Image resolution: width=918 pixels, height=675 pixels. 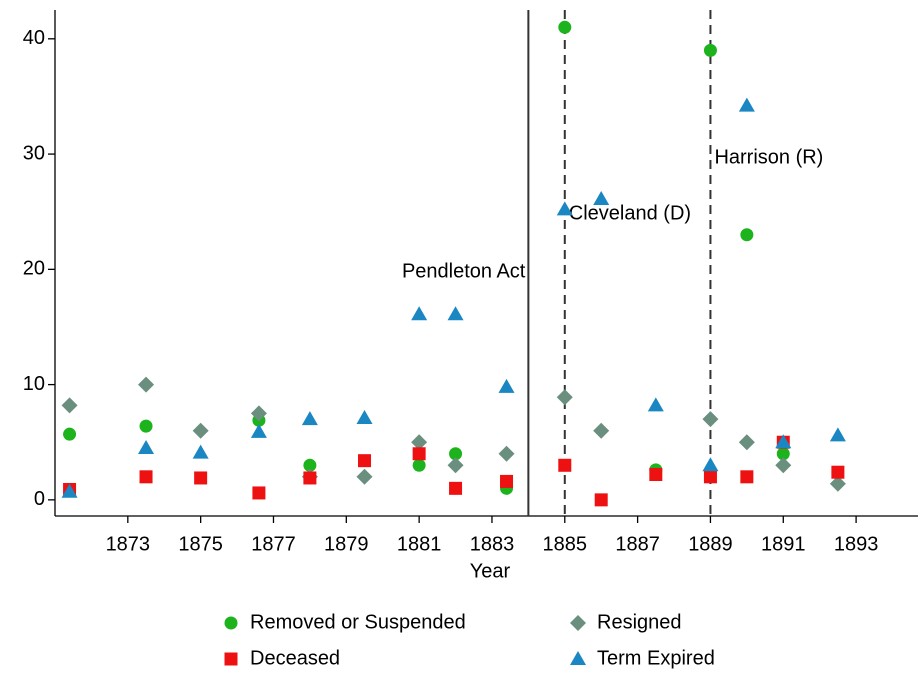 What do you see at coordinates (768, 157) in the screenshot?
I see `annotation: Harrison (R)` at bounding box center [768, 157].